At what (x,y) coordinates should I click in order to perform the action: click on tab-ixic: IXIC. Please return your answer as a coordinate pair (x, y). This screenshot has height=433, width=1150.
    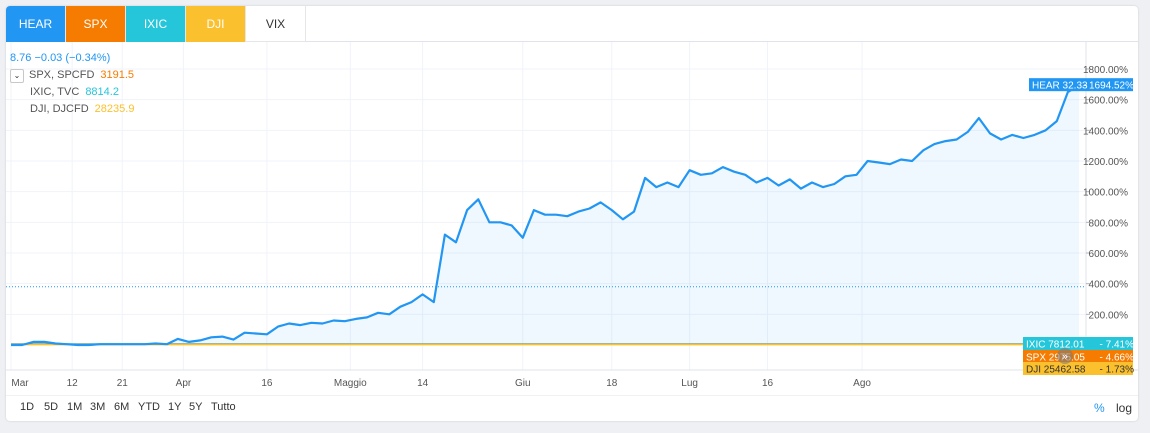
    Looking at the image, I should click on (156, 24).